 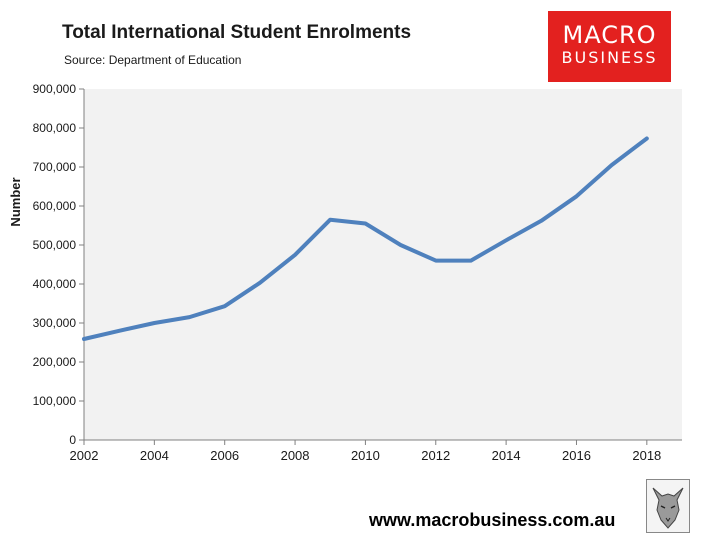 I want to click on website-link: www.macrobusiness.com.au, so click(x=492, y=520).